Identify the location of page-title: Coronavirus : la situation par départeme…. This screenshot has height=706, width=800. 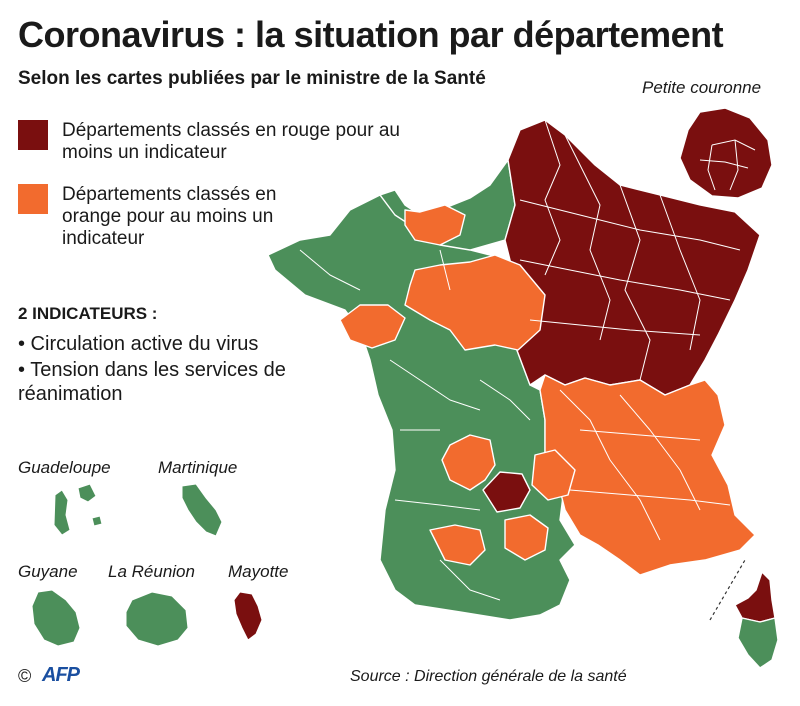
(371, 34).